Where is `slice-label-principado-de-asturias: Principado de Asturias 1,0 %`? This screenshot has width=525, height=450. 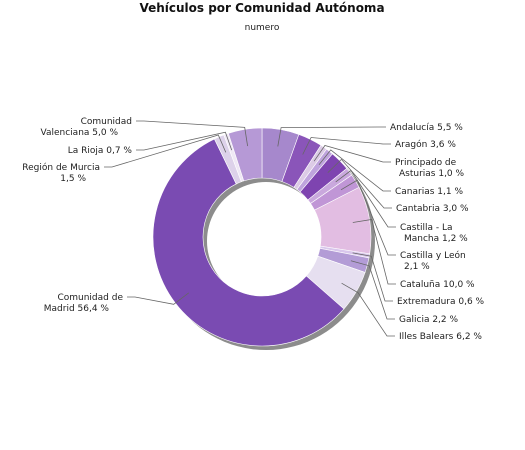
slice-label-principado-de-asturias: Principado de Asturias 1,0 % is located at coordinates (430, 168).